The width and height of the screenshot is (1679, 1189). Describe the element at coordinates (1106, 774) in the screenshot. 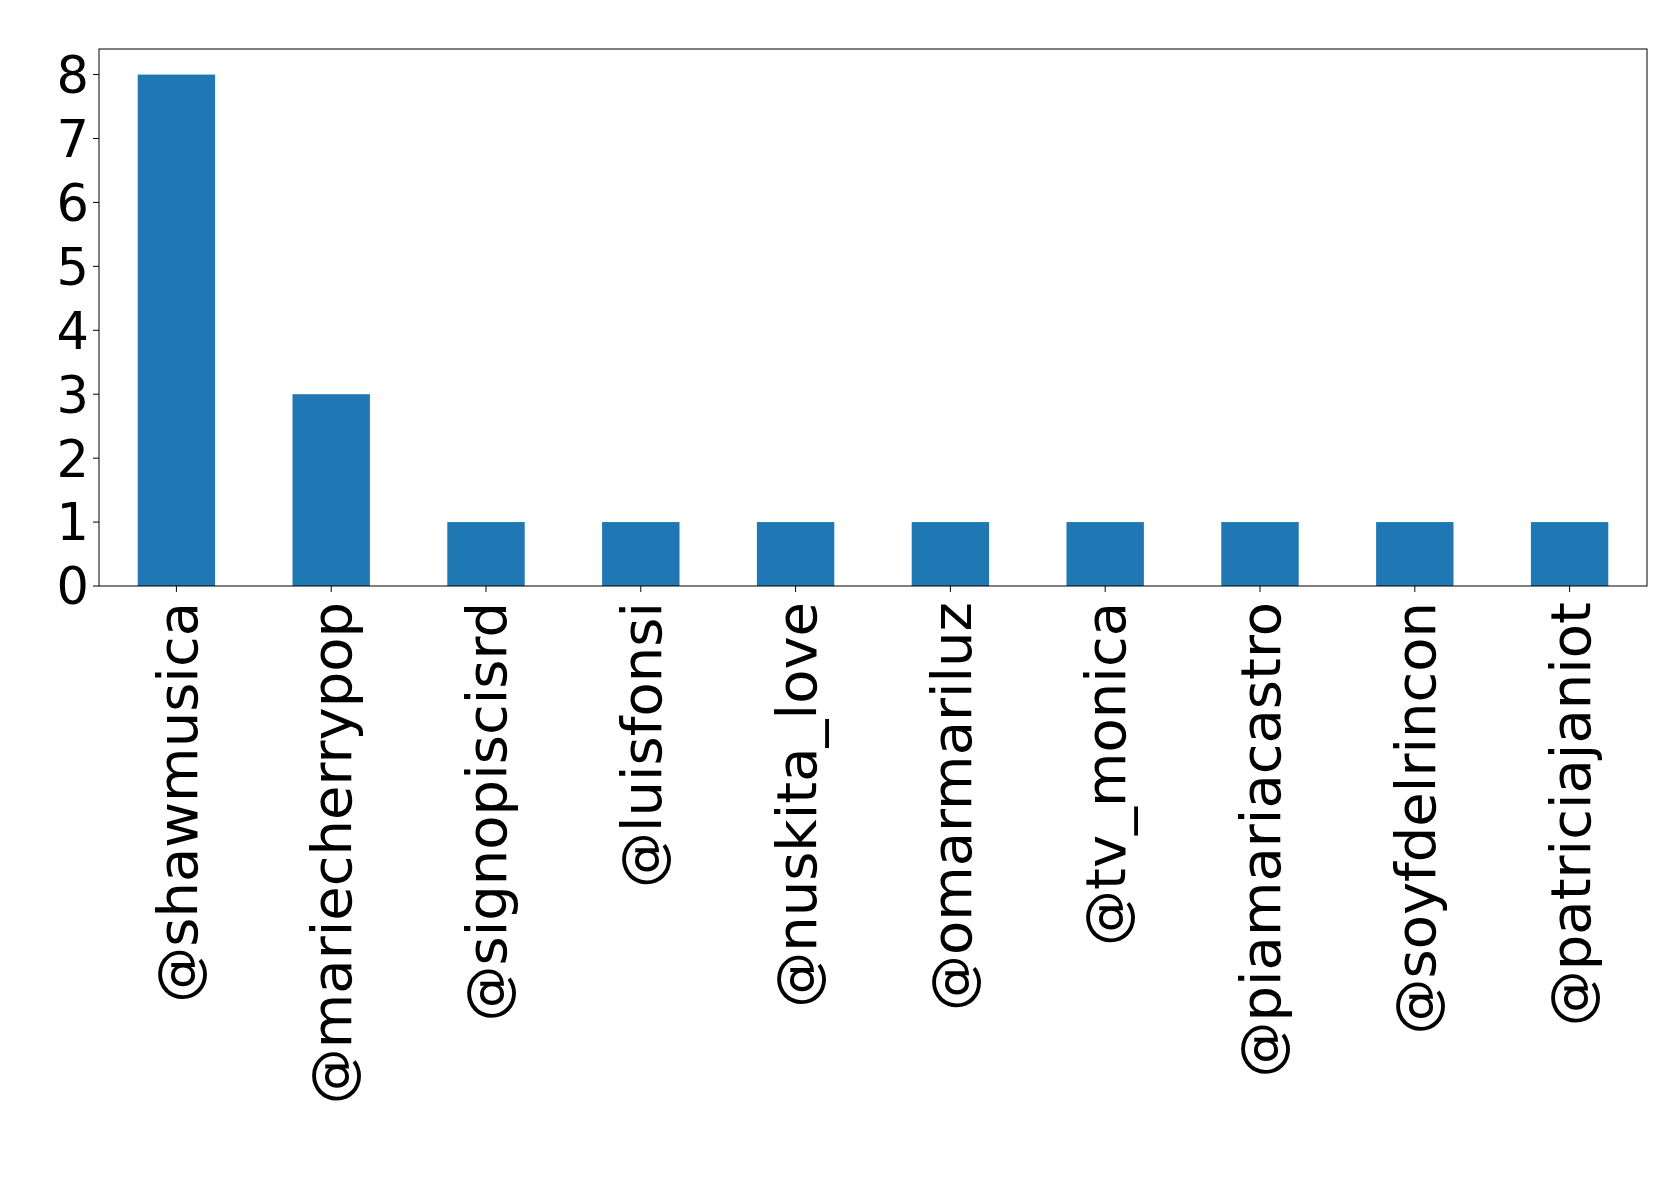

I see `x-tick-label: @tv_monica` at that location.